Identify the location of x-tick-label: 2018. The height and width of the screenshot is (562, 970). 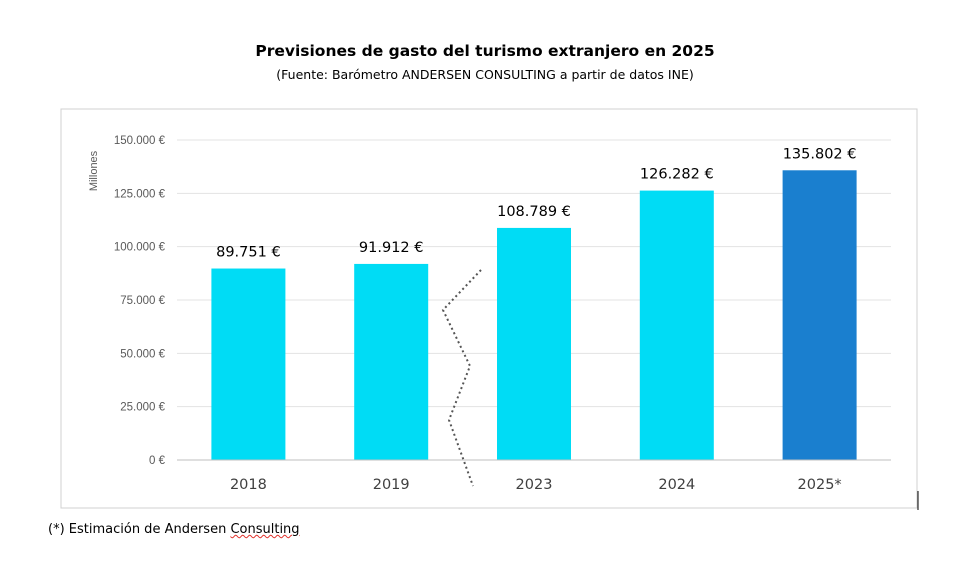
(248, 485).